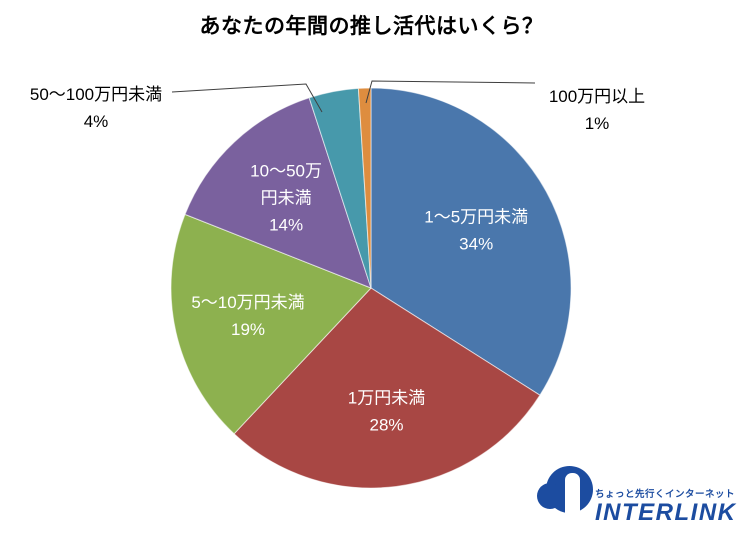 Image resolution: width=743 pixels, height=534 pixels. Describe the element at coordinates (96, 121) in the screenshot. I see `outside-label-50-100-pct: 4%` at that location.